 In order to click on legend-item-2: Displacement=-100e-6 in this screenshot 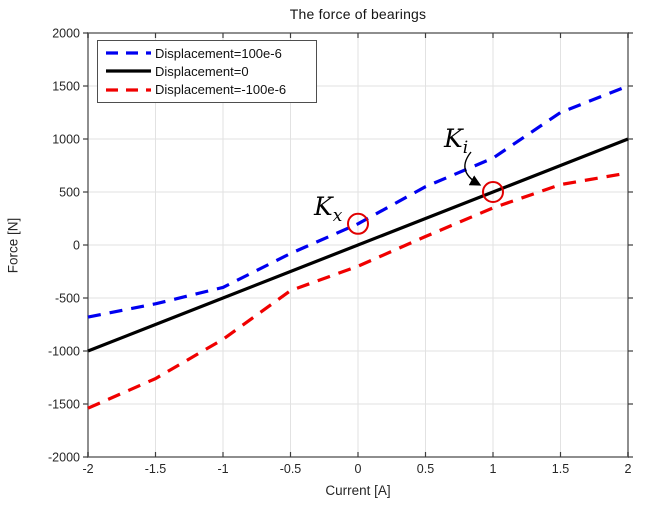, I will do `click(208, 90)`.